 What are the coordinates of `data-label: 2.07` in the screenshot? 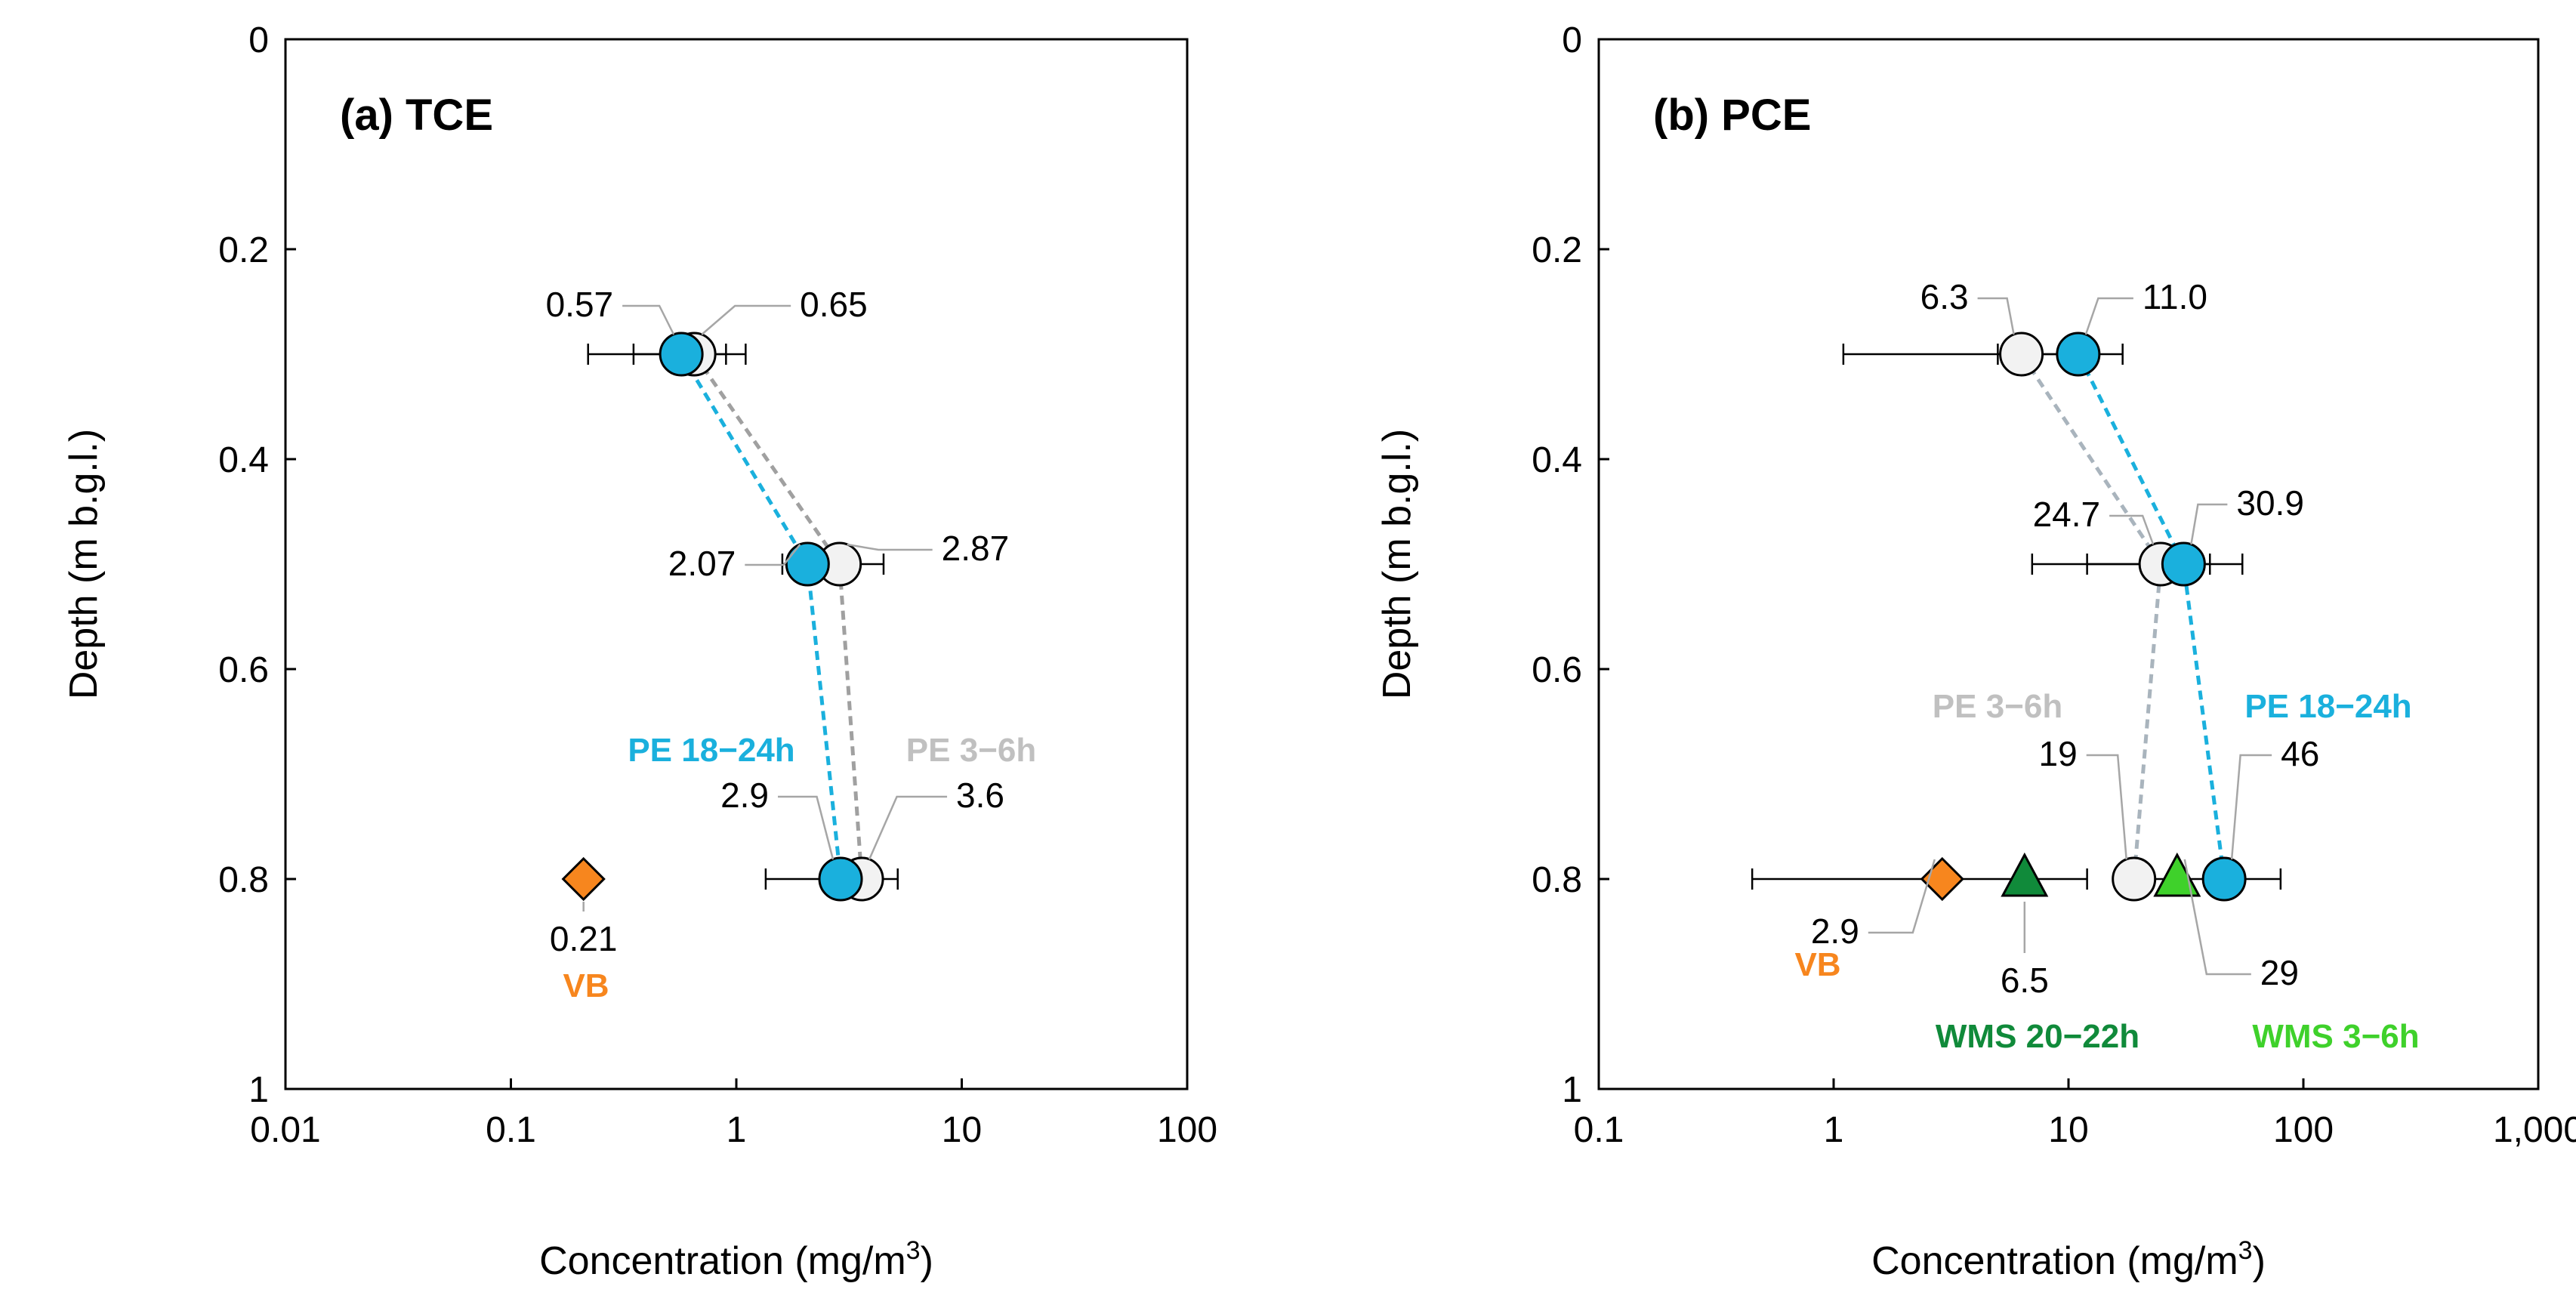 It's located at (702, 563).